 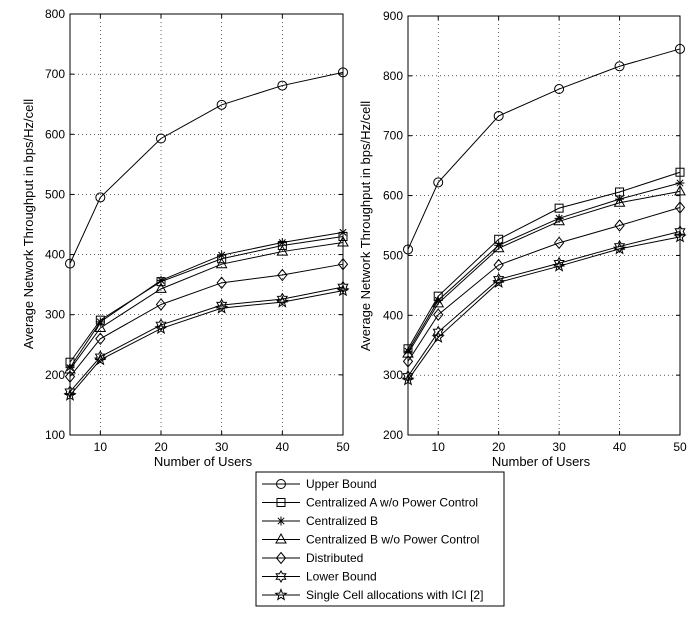 I want to click on right-series-line-hexagram, so click(x=544, y=304).